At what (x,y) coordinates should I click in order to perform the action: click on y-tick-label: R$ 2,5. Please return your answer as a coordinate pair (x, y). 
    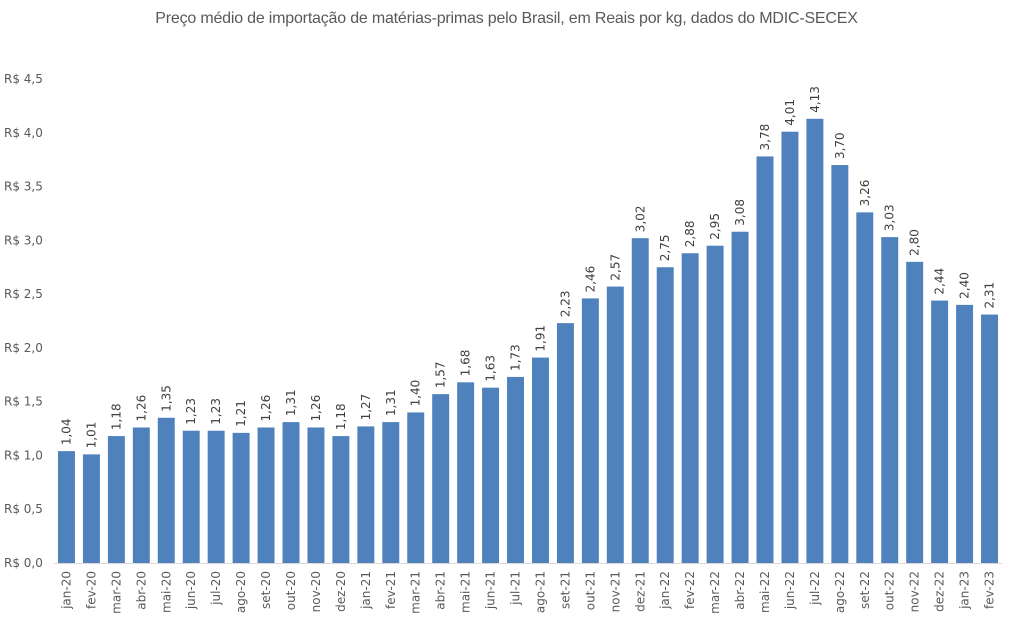
    Looking at the image, I should click on (23, 294).